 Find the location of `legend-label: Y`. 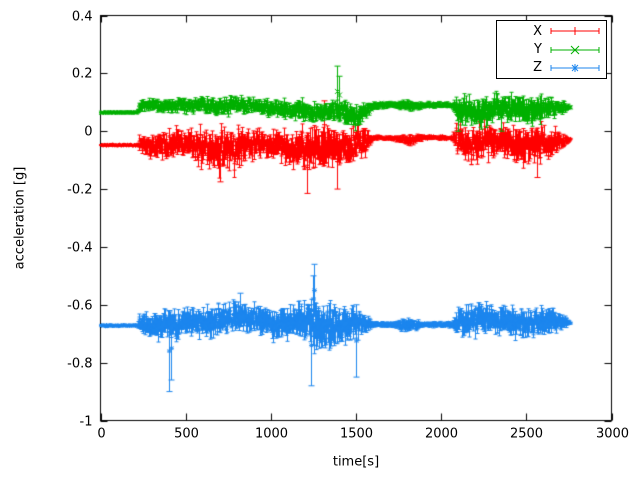

legend-label: Y is located at coordinates (538, 49).